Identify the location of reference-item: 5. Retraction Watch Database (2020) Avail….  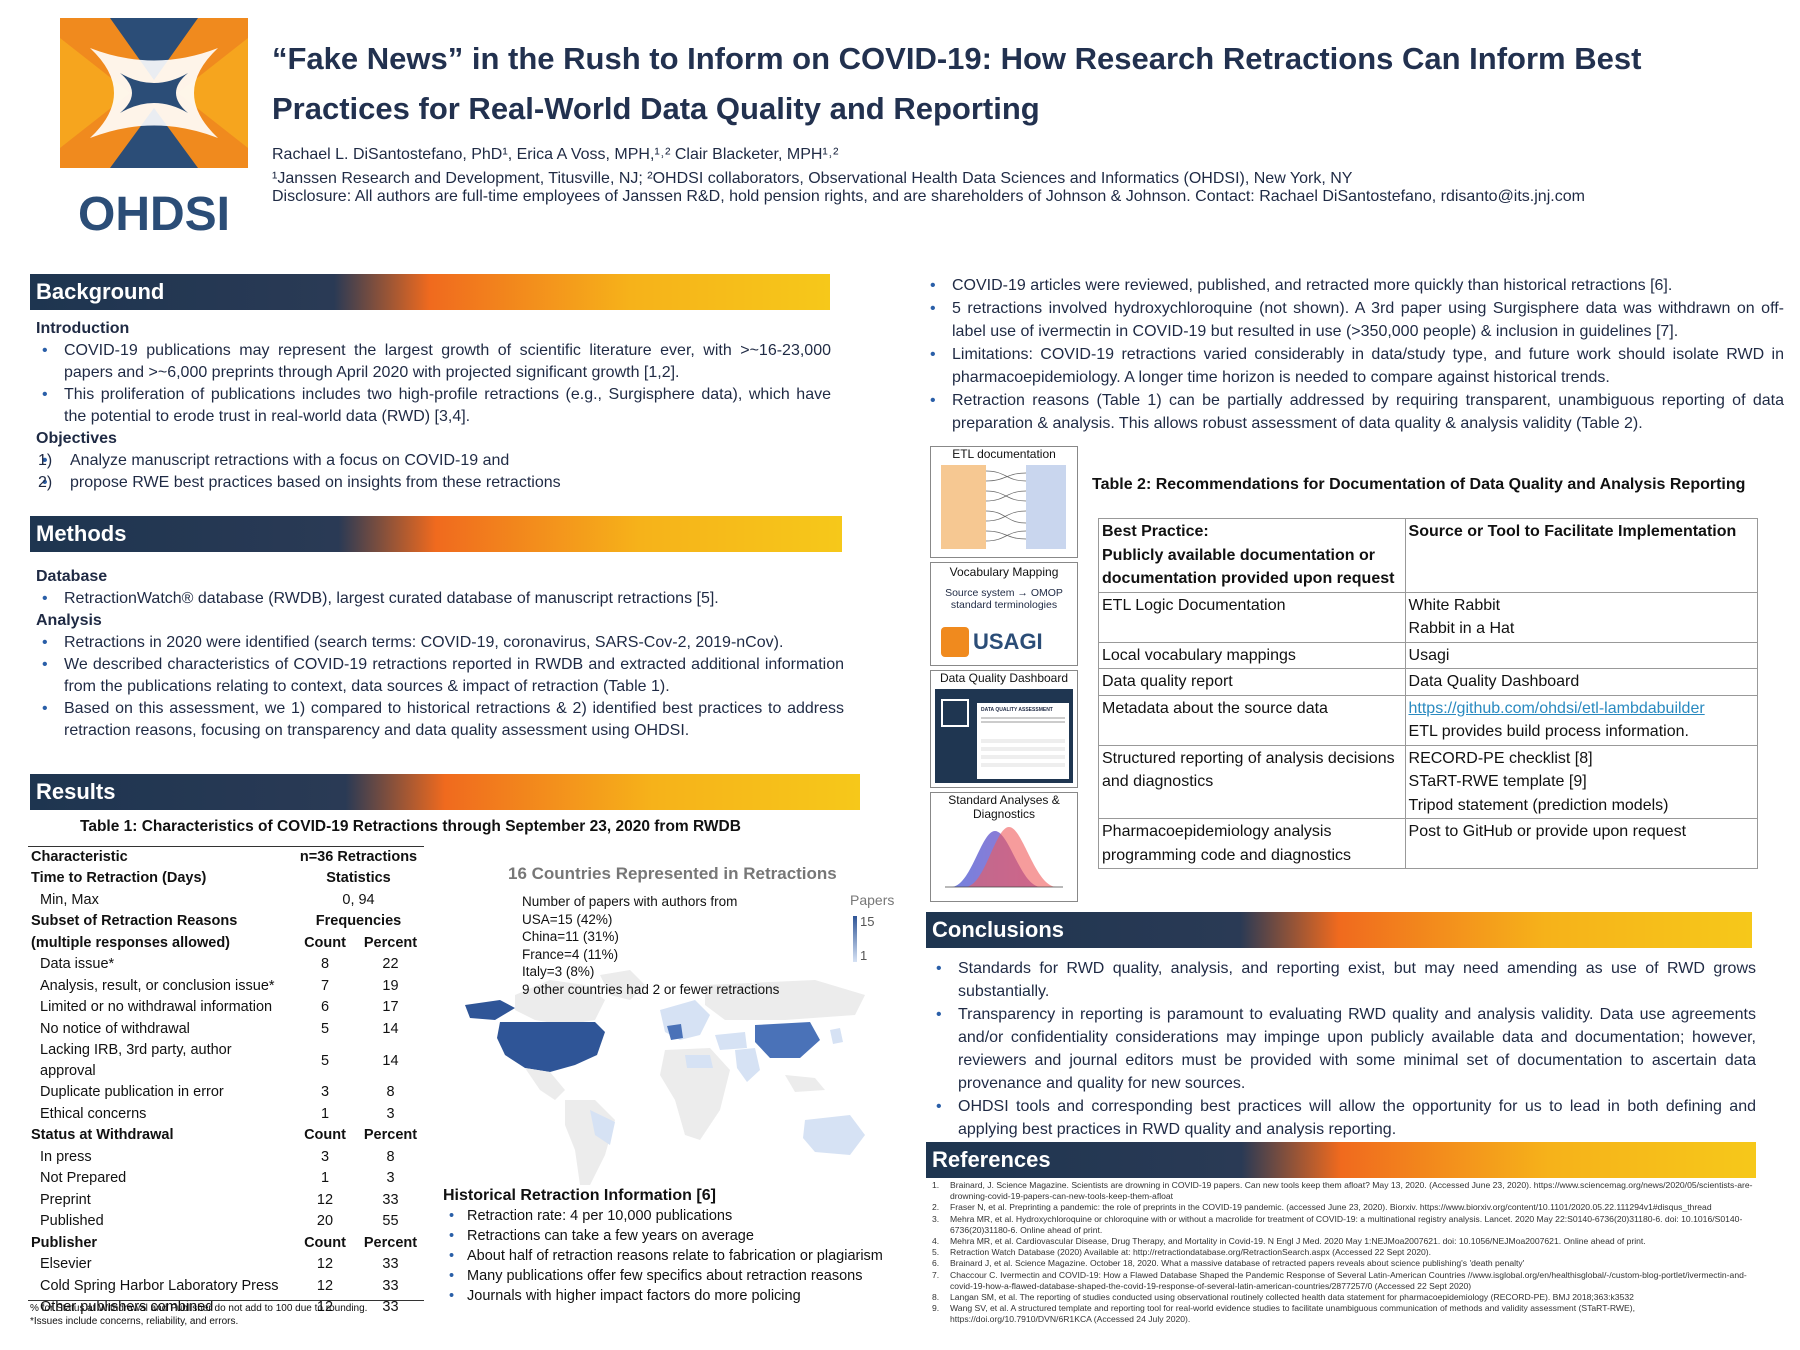
(1341, 1252).